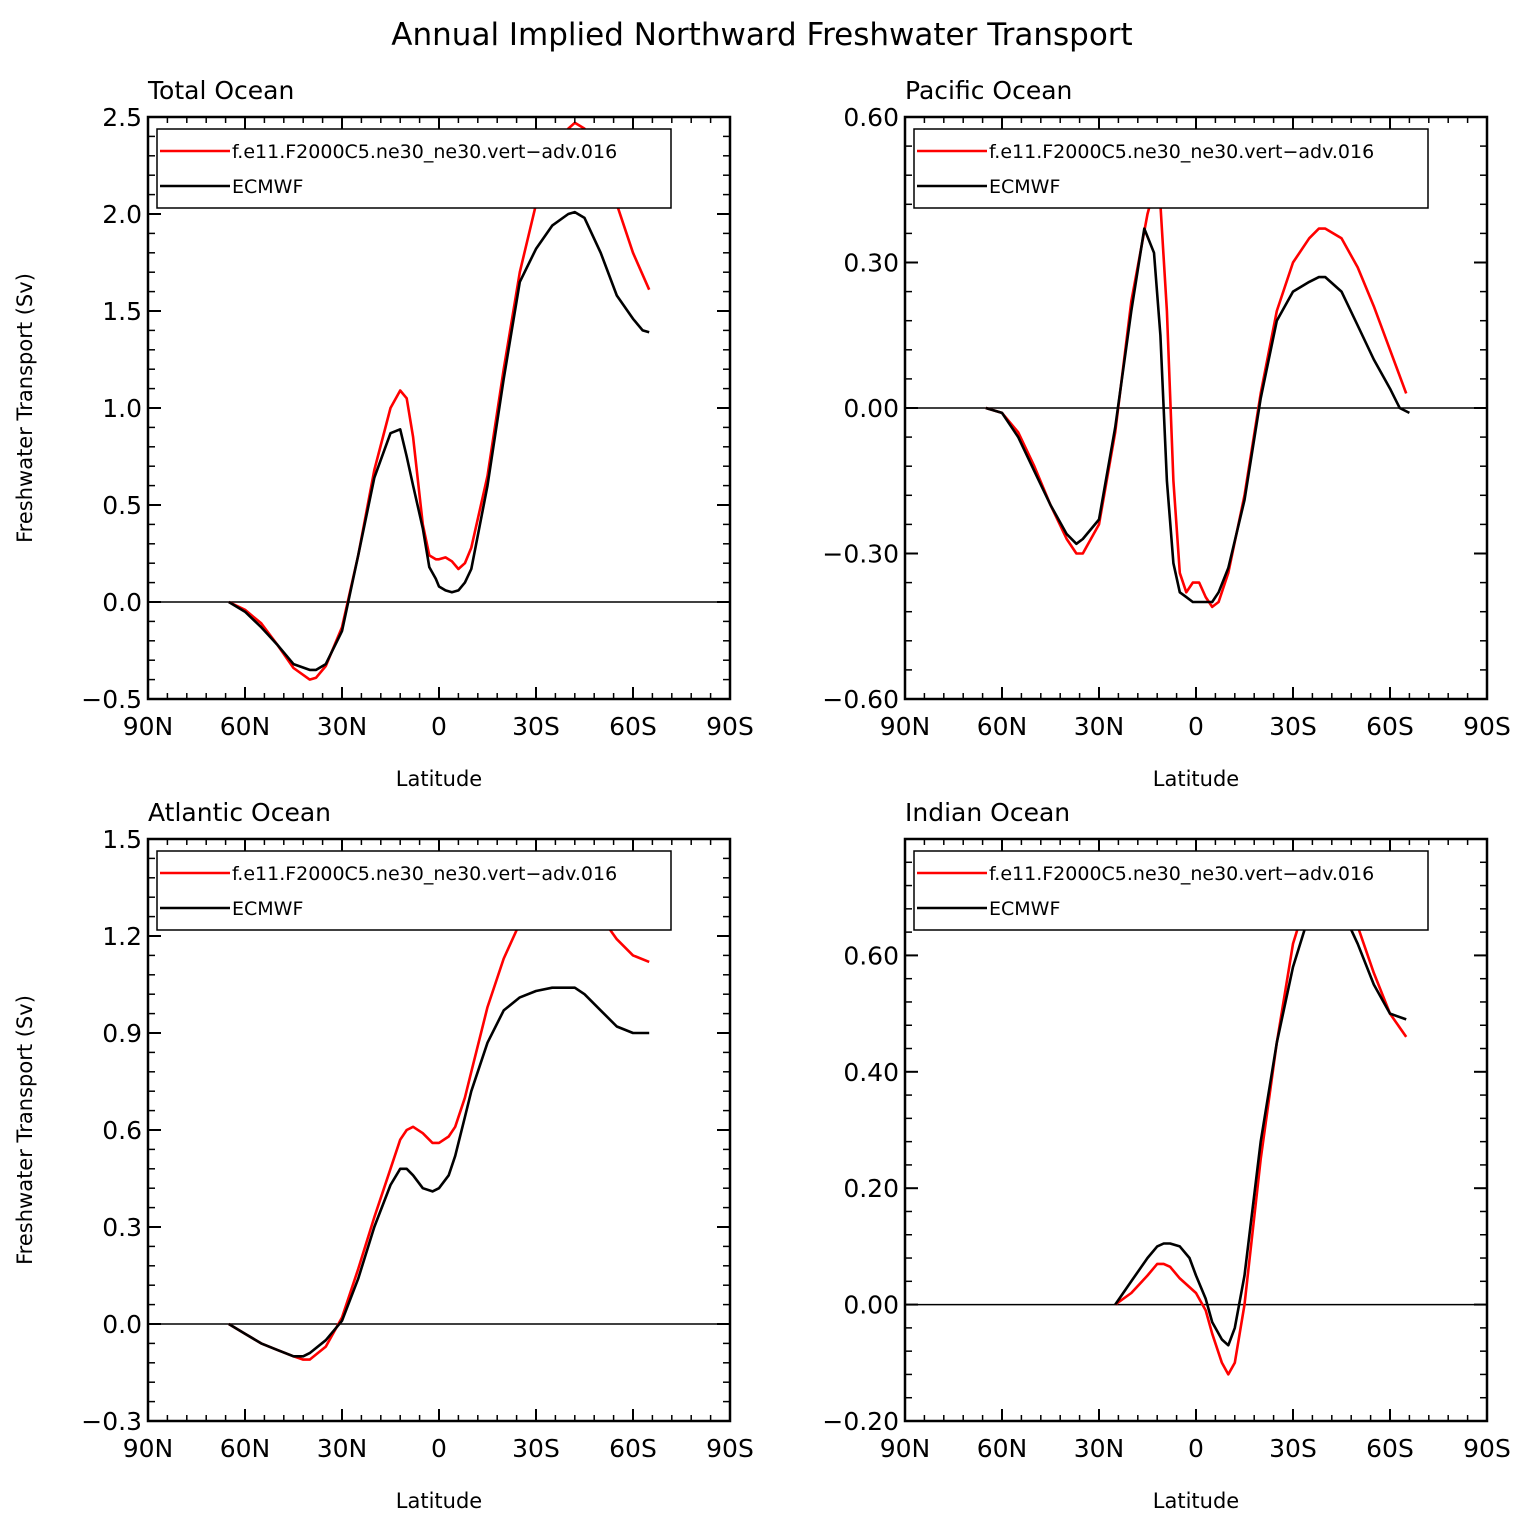 The height and width of the screenshot is (1527, 1525). Describe the element at coordinates (860, 1421) in the screenshot. I see `y-tick-label: −0.20` at that location.